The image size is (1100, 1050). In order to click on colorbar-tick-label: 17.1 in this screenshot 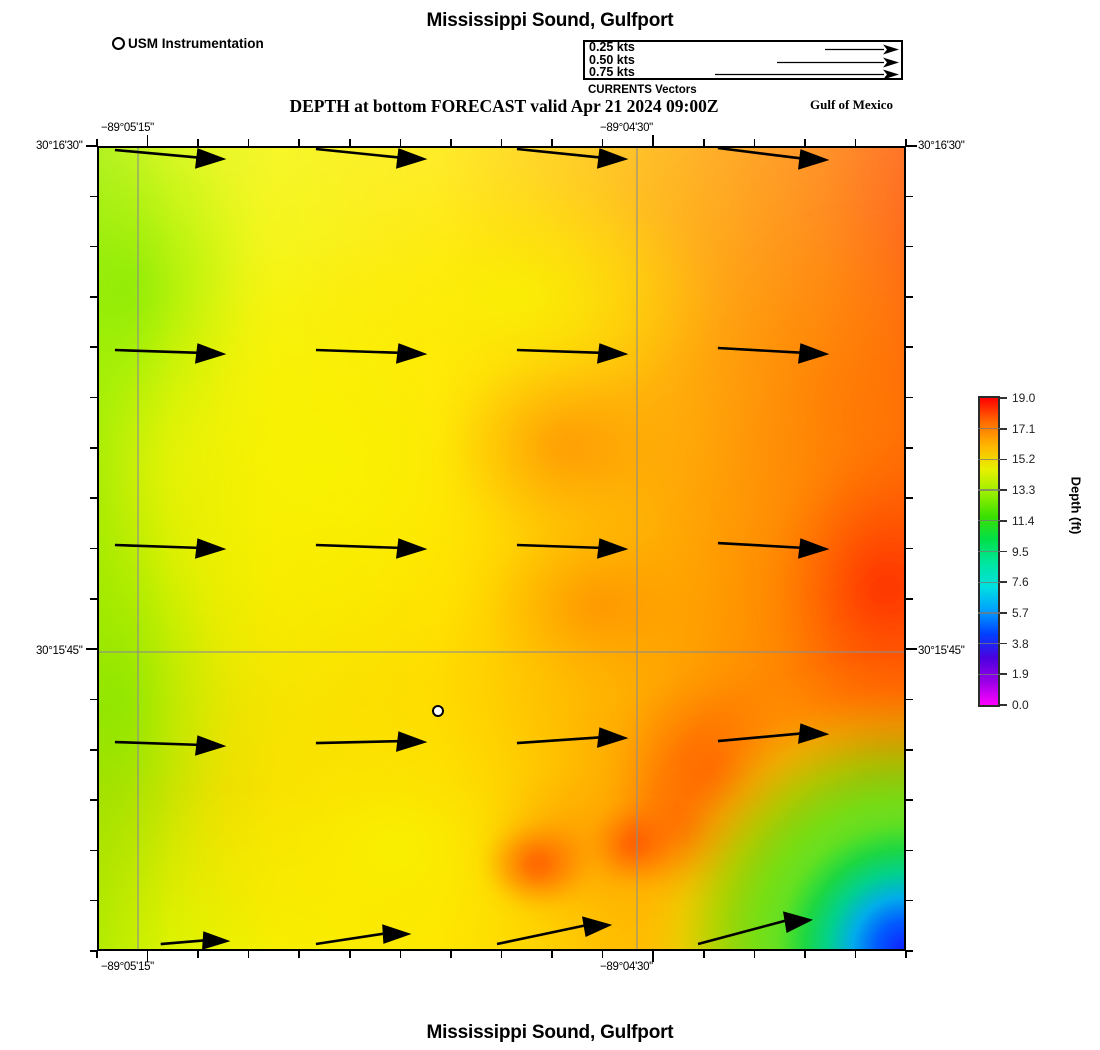, I will do `click(1024, 428)`.